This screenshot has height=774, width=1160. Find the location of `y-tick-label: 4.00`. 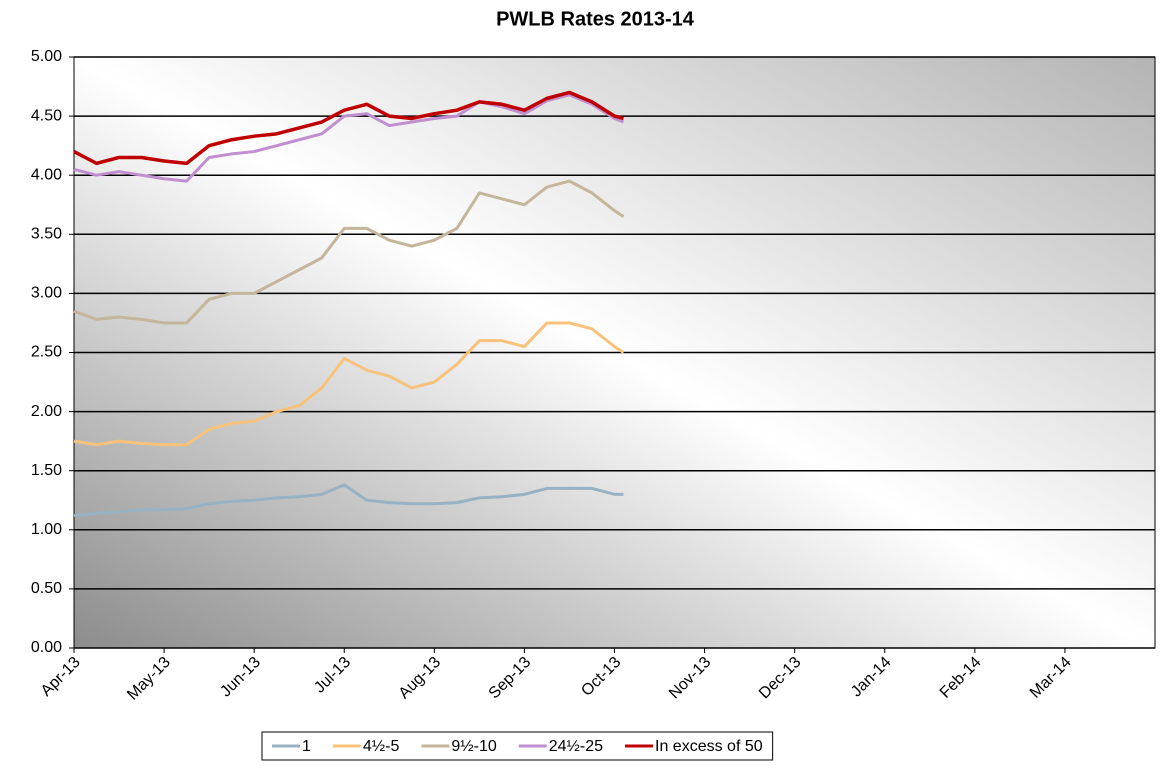

y-tick-label: 4.00 is located at coordinates (46, 174).